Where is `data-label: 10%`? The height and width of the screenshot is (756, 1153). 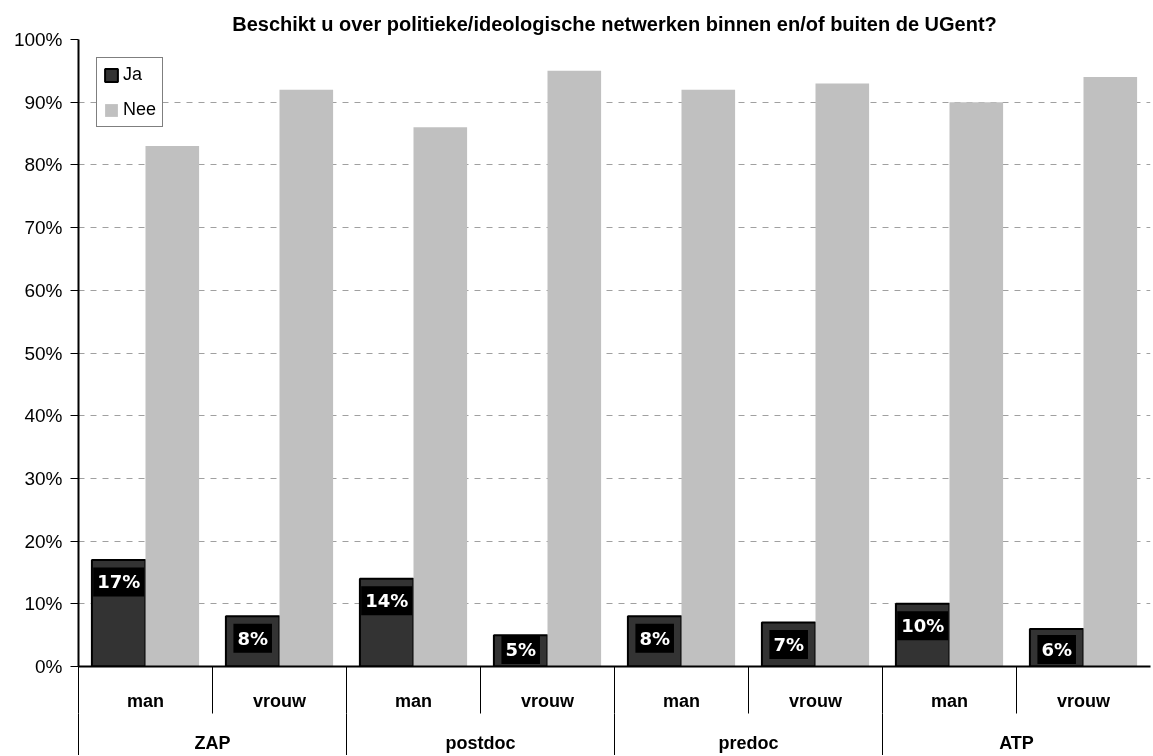
data-label: 10% is located at coordinates (923, 626).